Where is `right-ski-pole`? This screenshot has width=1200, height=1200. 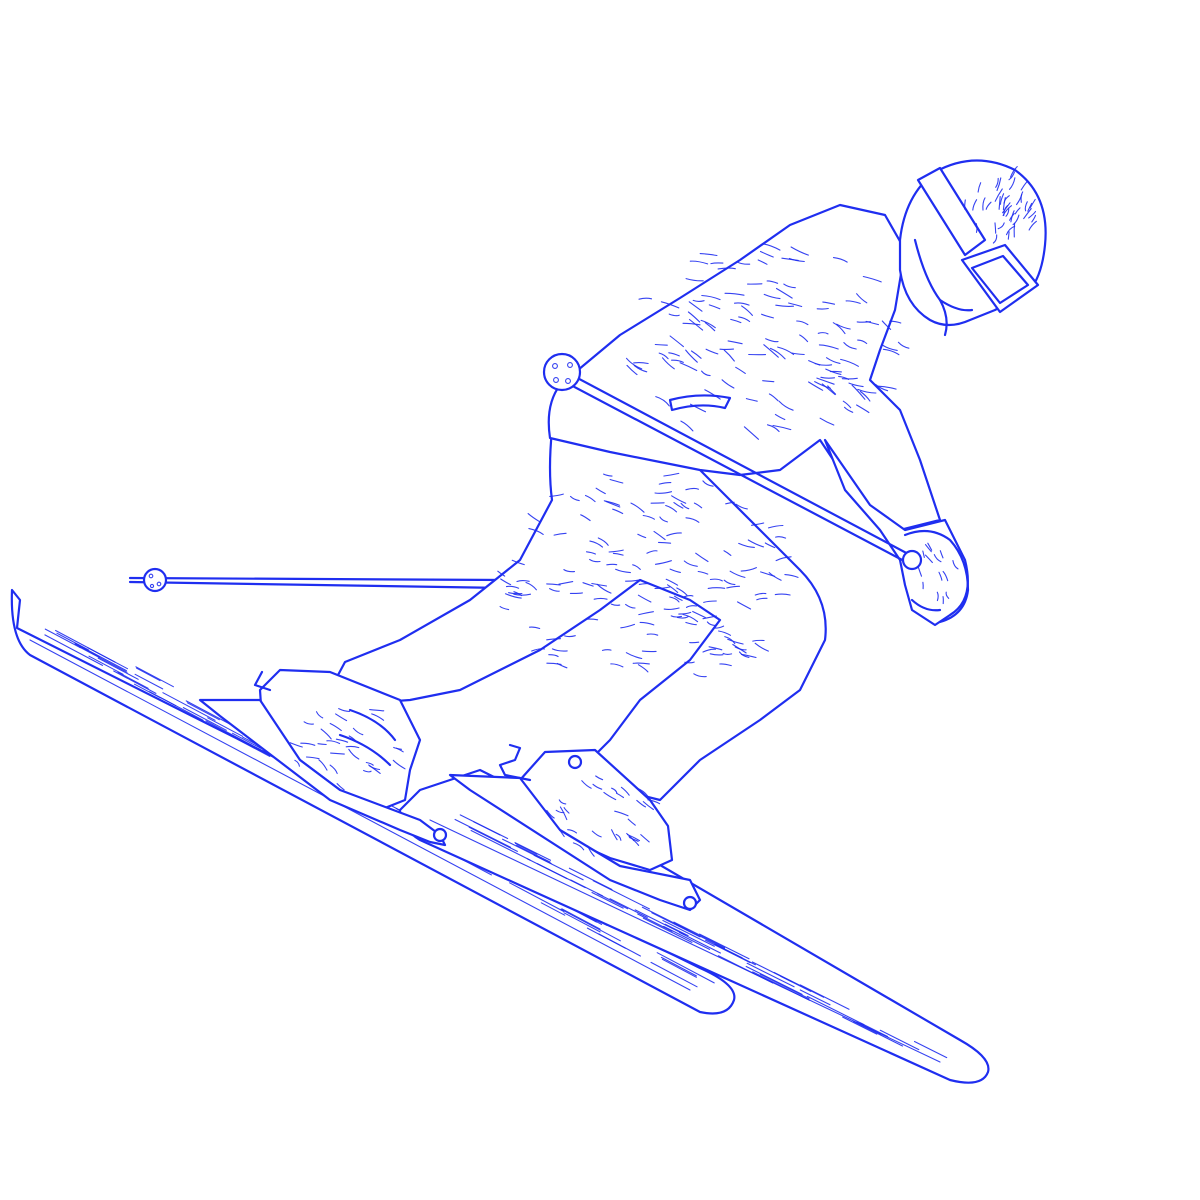
right-ski-pole is located at coordinates (732, 461).